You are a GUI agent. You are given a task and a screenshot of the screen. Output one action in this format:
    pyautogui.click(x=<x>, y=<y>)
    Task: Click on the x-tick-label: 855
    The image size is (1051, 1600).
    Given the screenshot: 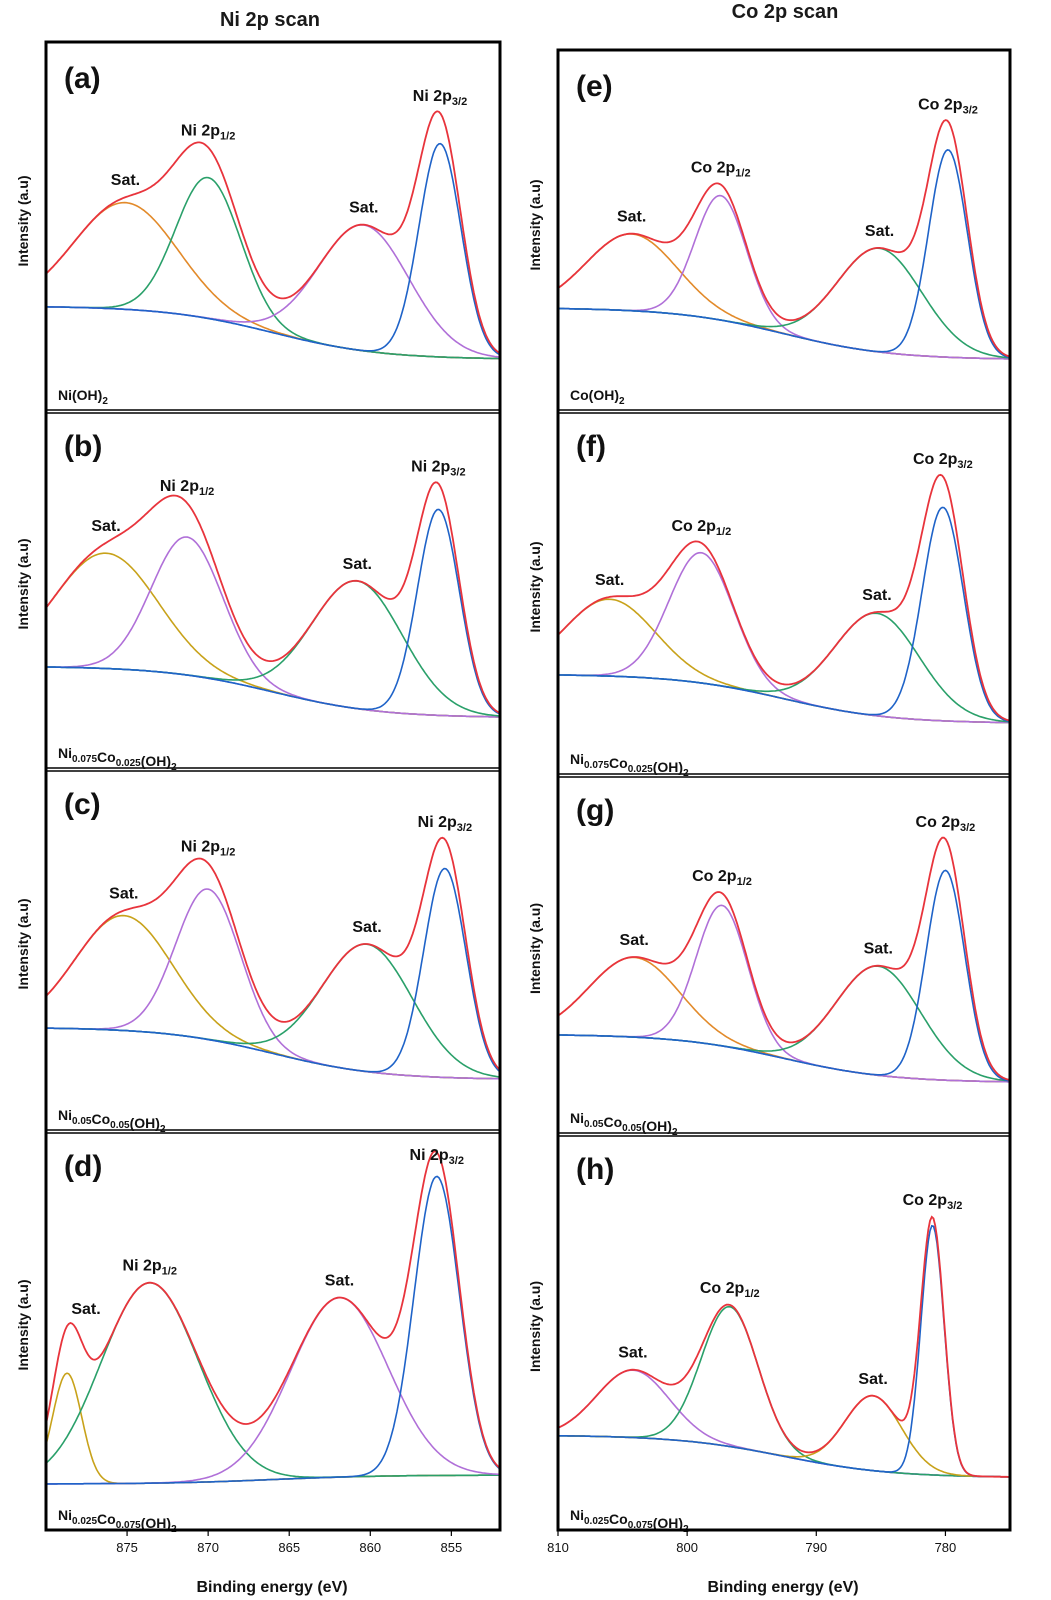 What is the action you would take?
    pyautogui.click(x=452, y=1547)
    